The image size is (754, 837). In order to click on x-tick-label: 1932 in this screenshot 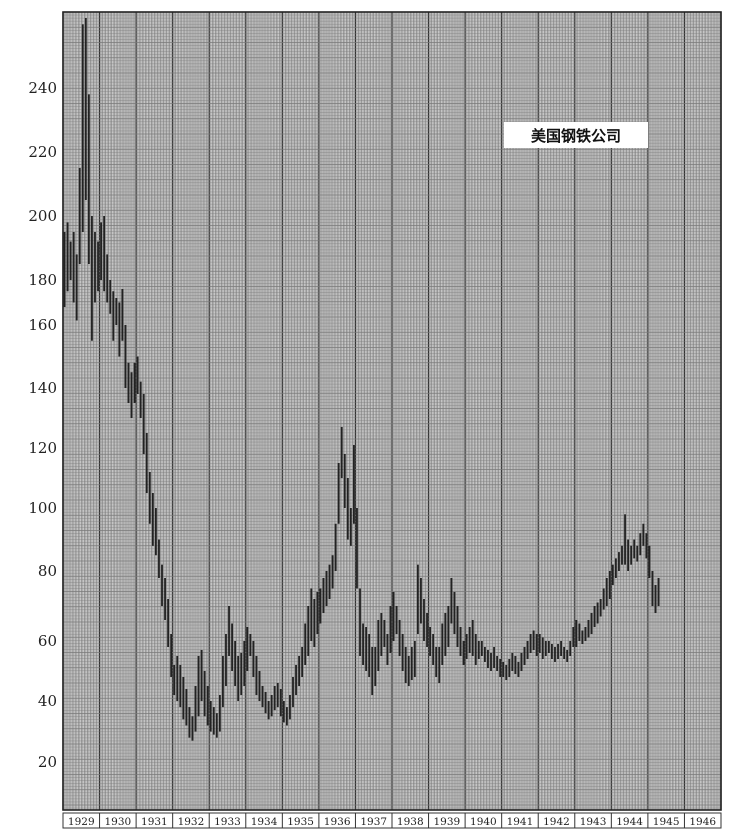, I will do `click(191, 822)`.